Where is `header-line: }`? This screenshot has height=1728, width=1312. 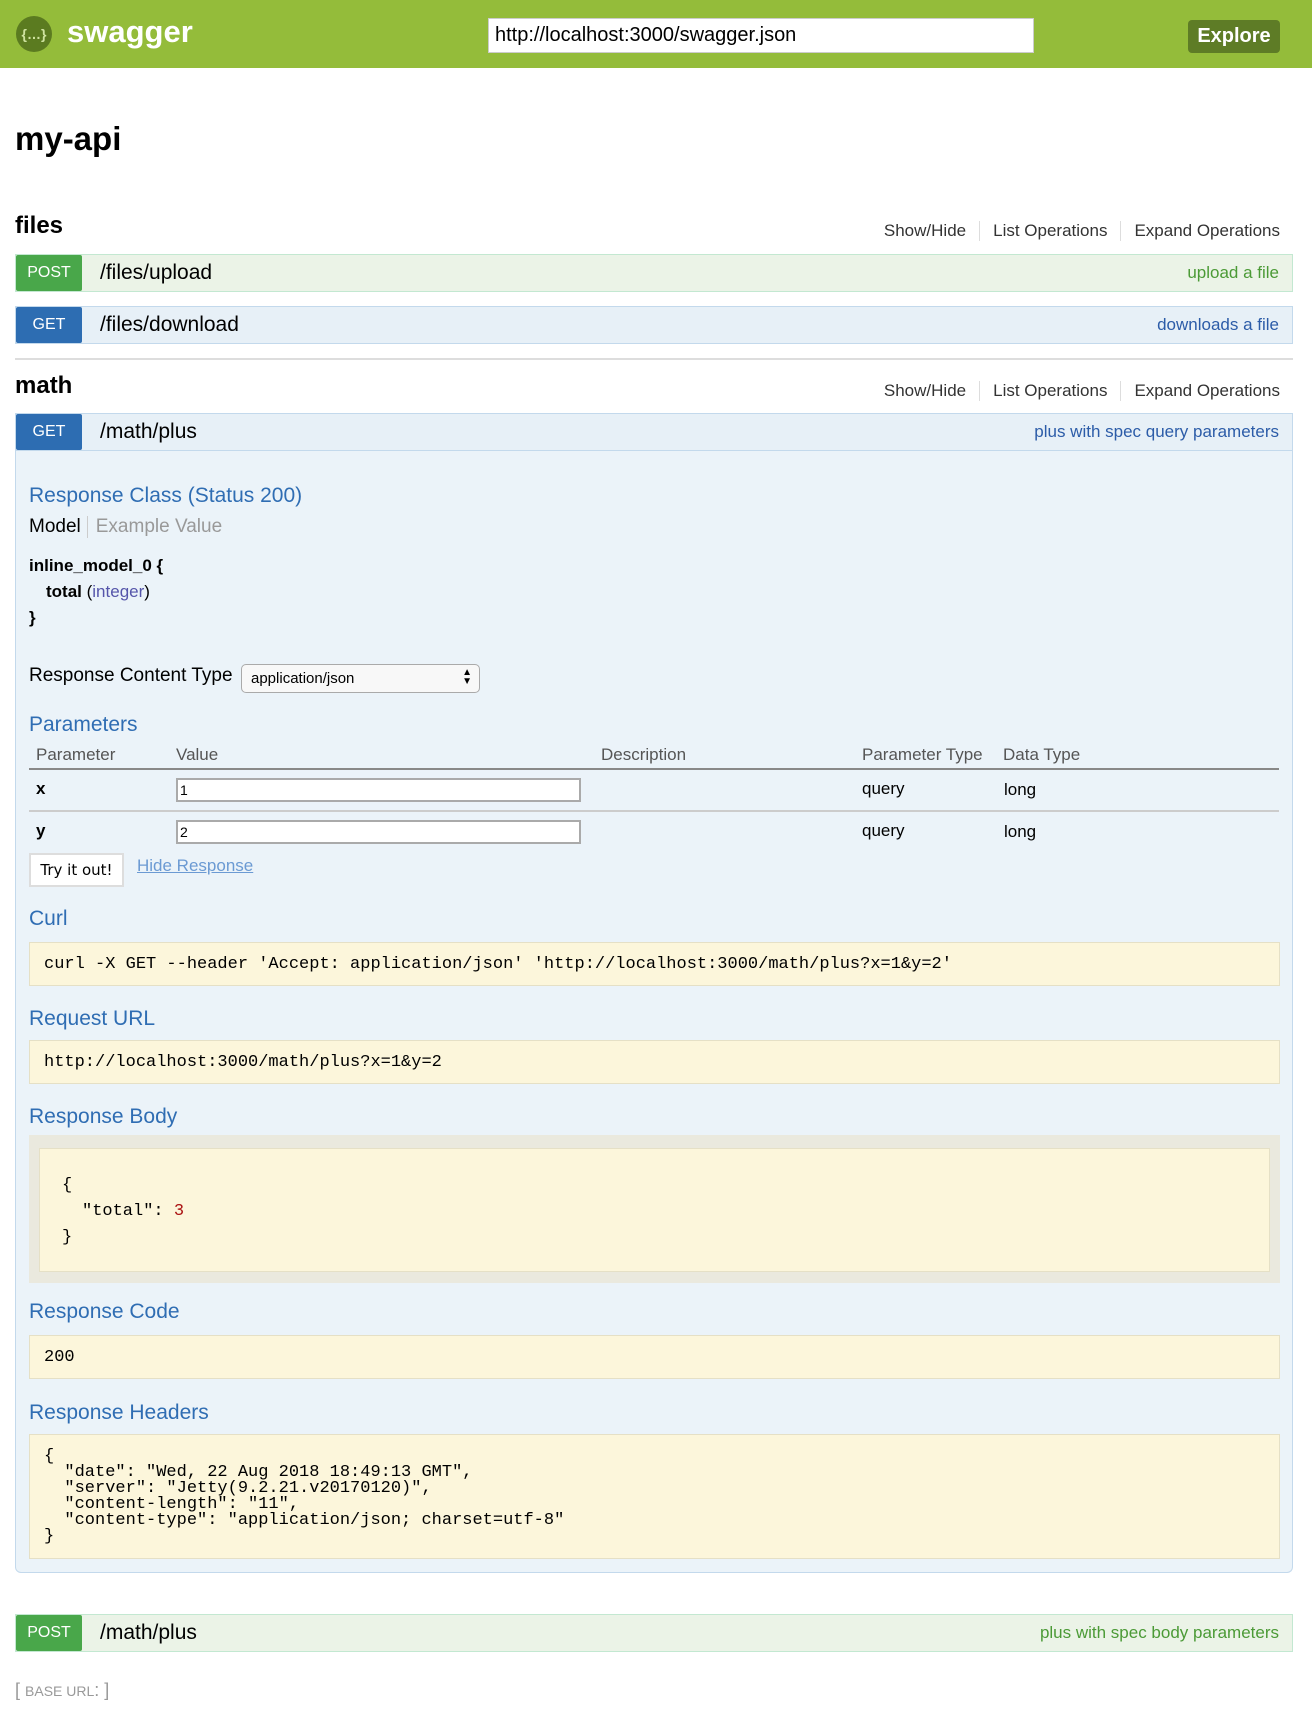 header-line: } is located at coordinates (49, 1536).